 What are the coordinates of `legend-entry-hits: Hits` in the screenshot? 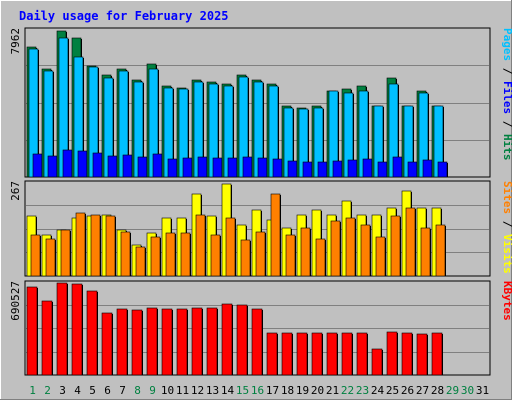 It's located at (506, 147).